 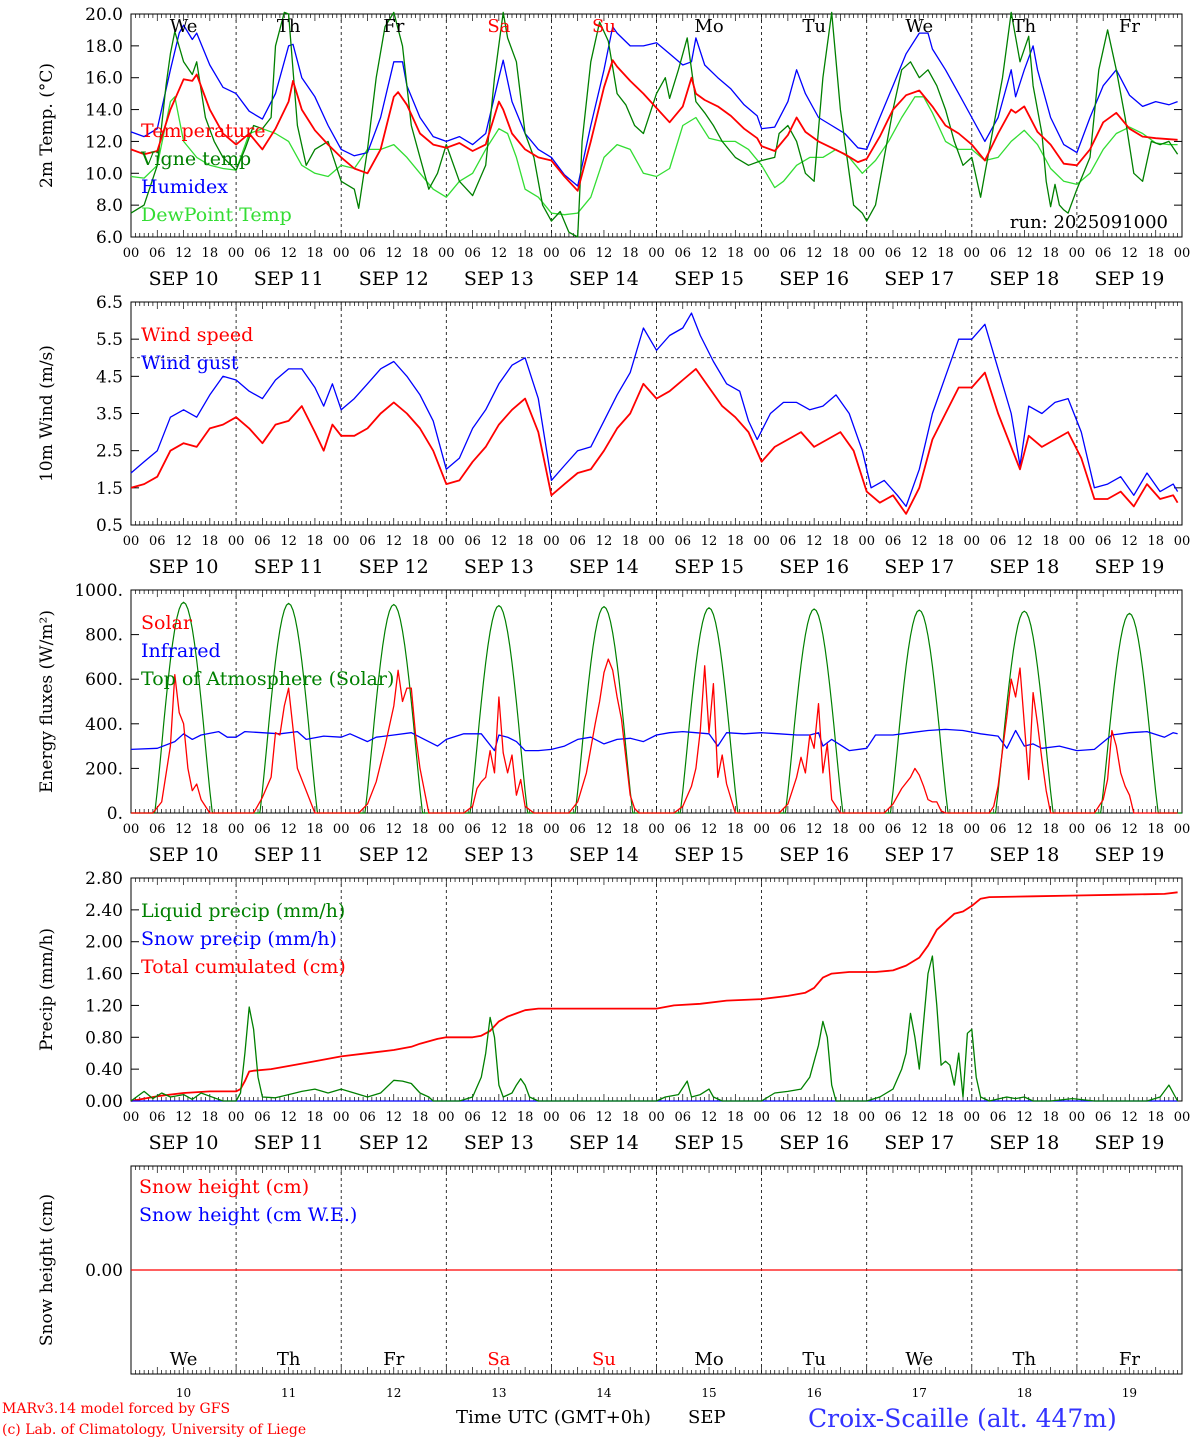 I want to click on y-tick-label: 14.0, so click(x=104, y=111).